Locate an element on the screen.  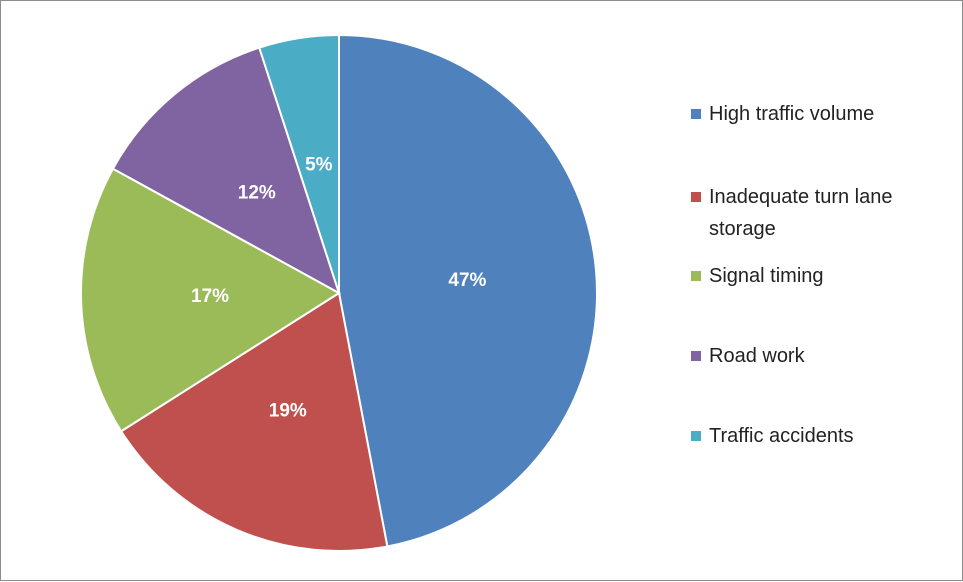
legend-item: Signal timing is located at coordinates (816, 276).